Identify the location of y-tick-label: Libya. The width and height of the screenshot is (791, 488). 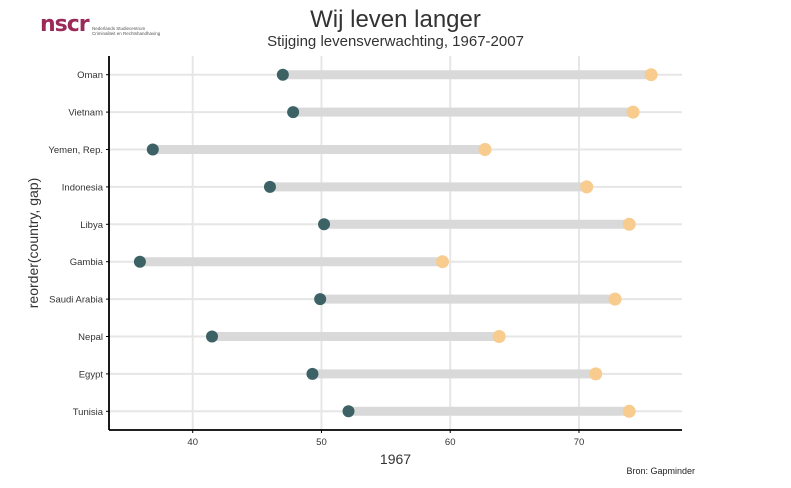
(91, 225).